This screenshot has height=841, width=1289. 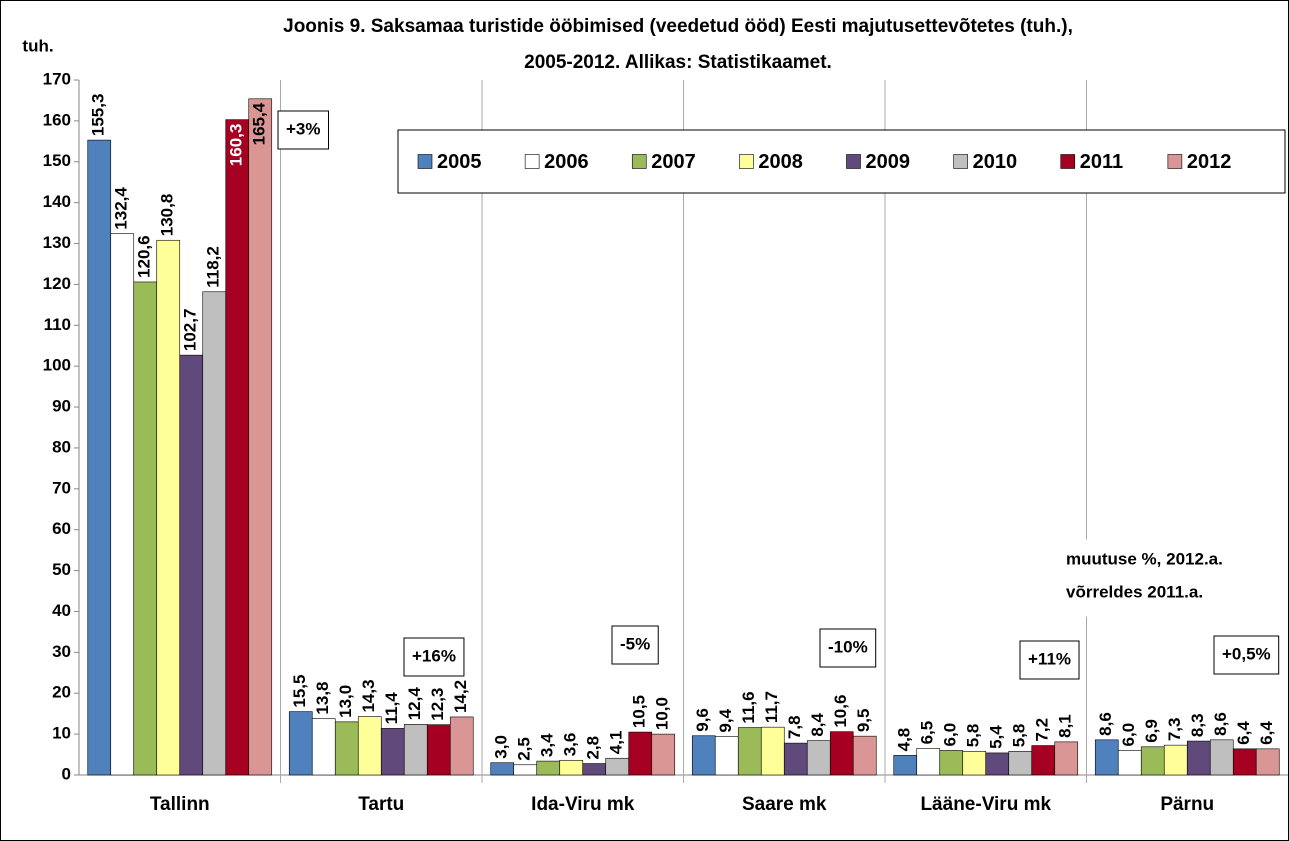 I want to click on value-label: 10,5, so click(x=639, y=711).